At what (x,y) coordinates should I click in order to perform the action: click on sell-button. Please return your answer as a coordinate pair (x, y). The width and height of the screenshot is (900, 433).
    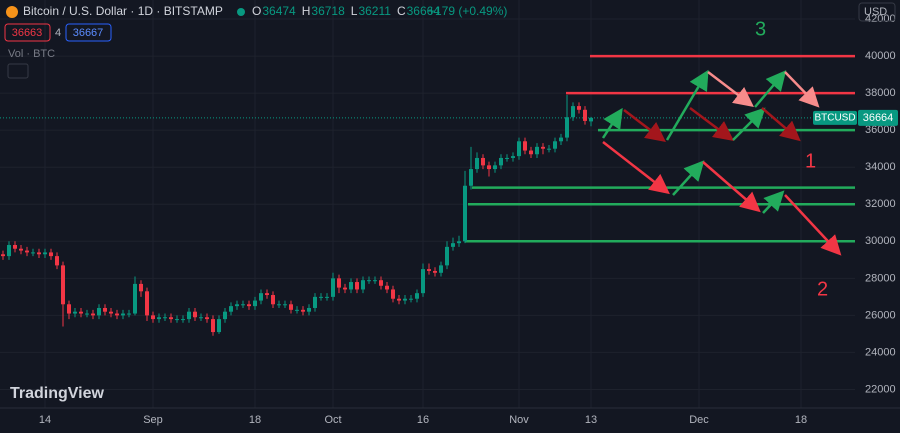
    Looking at the image, I should click on (27, 32).